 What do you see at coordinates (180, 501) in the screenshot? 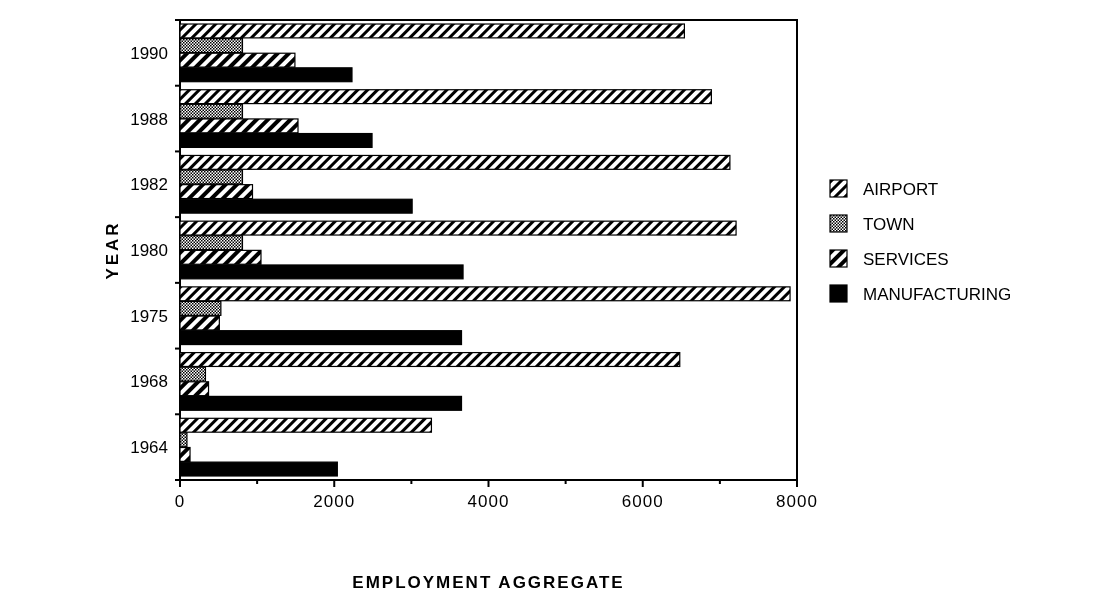
I see `x-tick-label: 0` at bounding box center [180, 501].